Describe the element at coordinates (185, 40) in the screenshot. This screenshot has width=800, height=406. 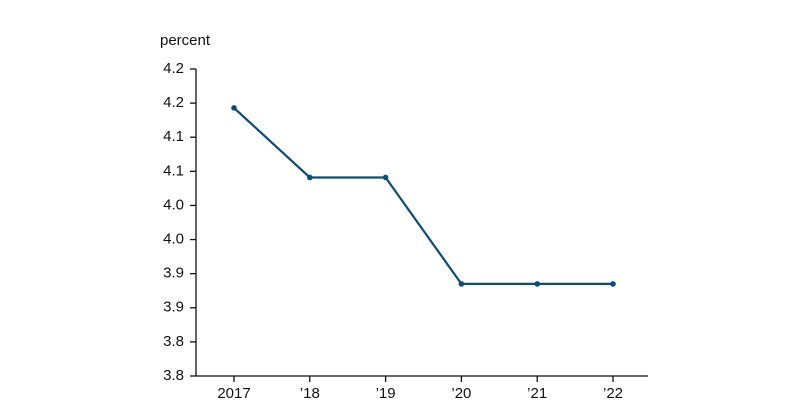
I see `y-axis-label: percent` at that location.